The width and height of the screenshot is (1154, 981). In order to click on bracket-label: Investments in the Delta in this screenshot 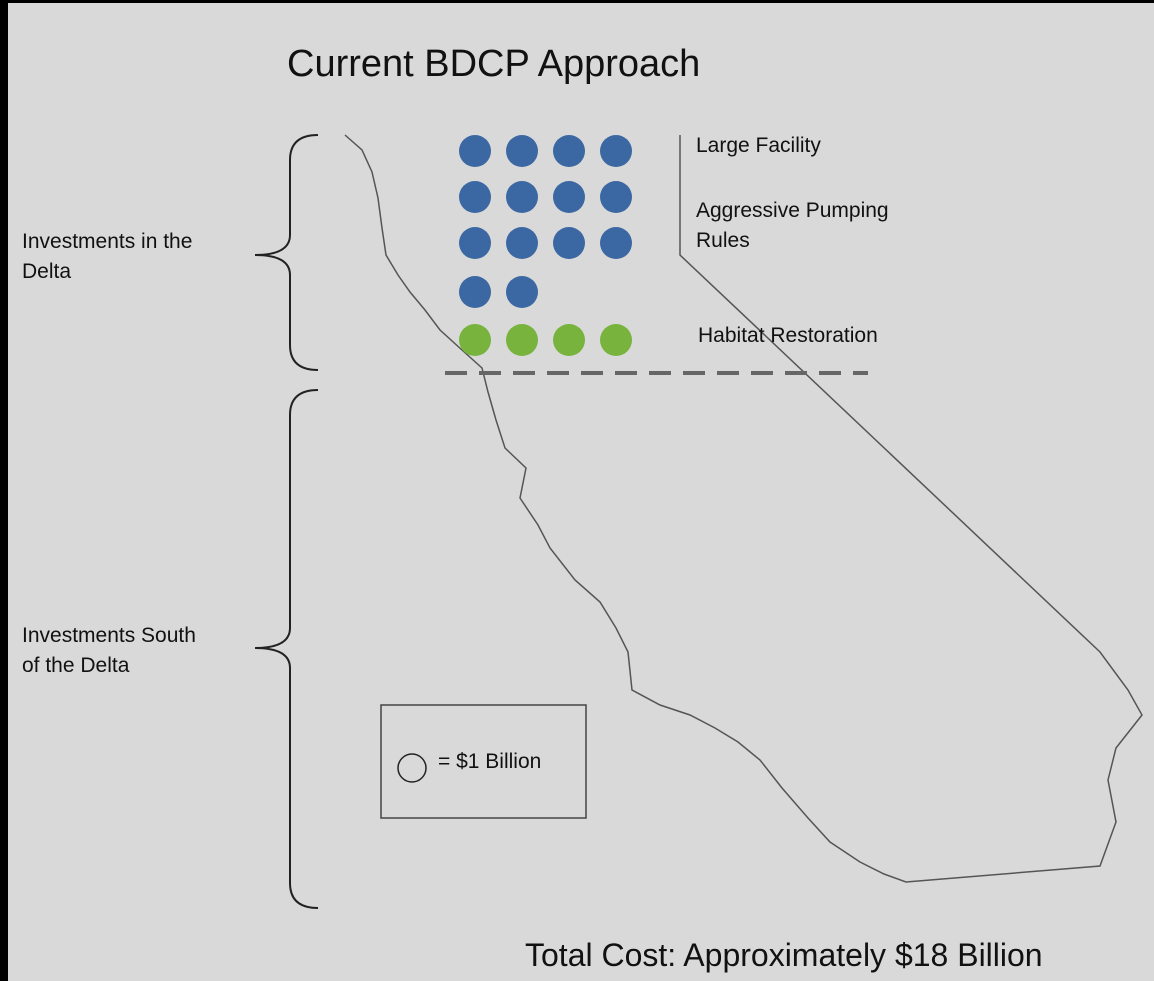, I will do `click(107, 256)`.